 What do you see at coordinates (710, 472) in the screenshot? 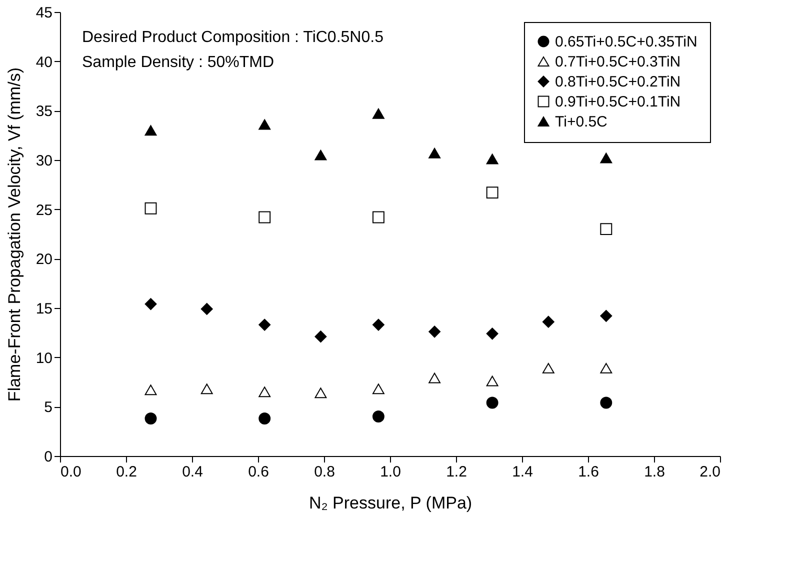
I see `x-tick-label: 2.0` at bounding box center [710, 472].